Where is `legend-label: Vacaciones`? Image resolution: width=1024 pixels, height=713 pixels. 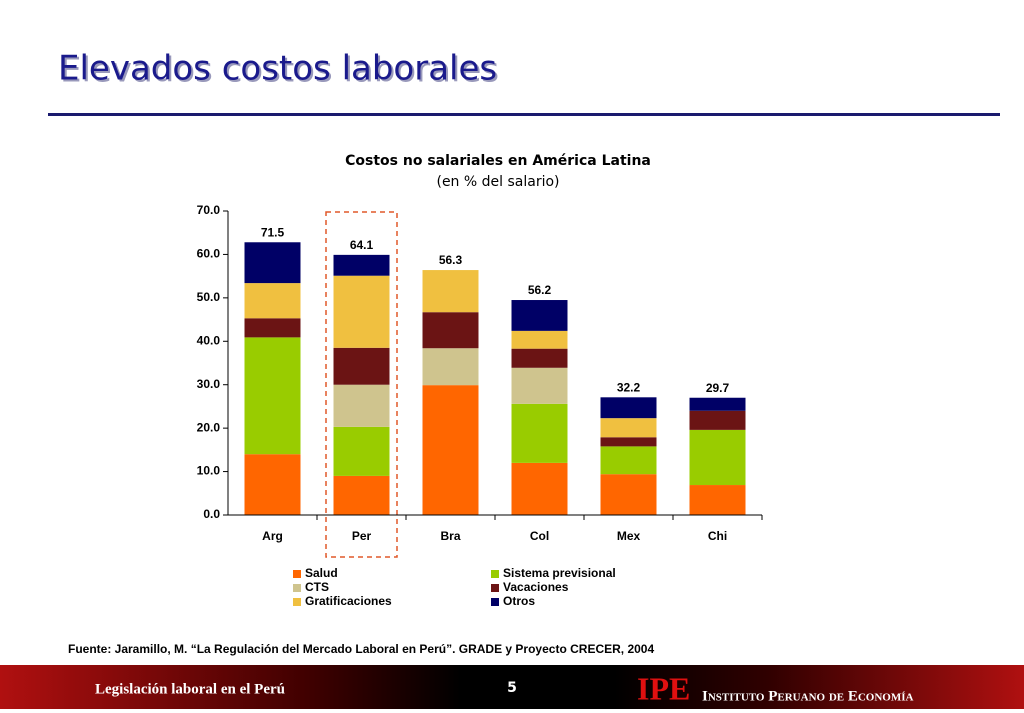
legend-label: Vacaciones is located at coordinates (536, 587).